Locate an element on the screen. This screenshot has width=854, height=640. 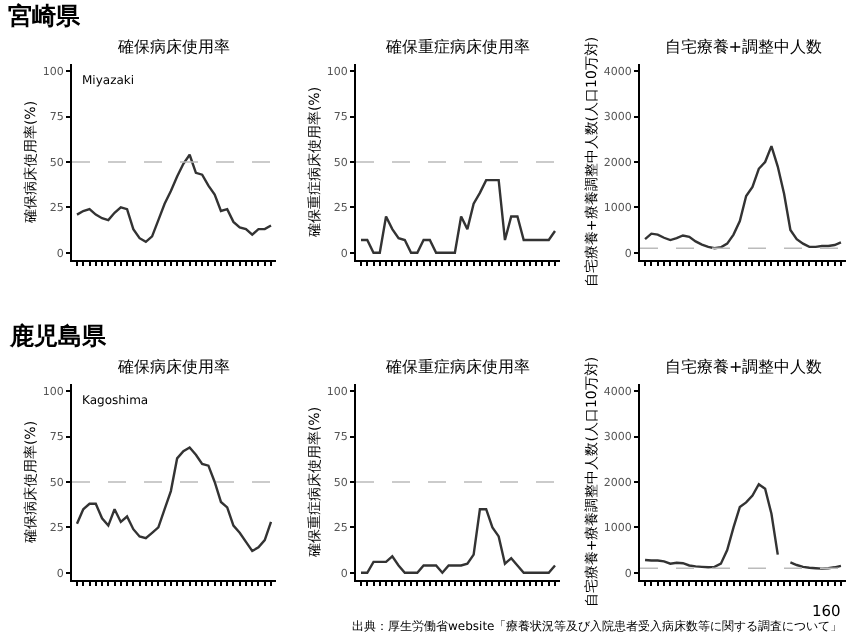
text: 鹿児島県 is located at coordinates (58, 336).